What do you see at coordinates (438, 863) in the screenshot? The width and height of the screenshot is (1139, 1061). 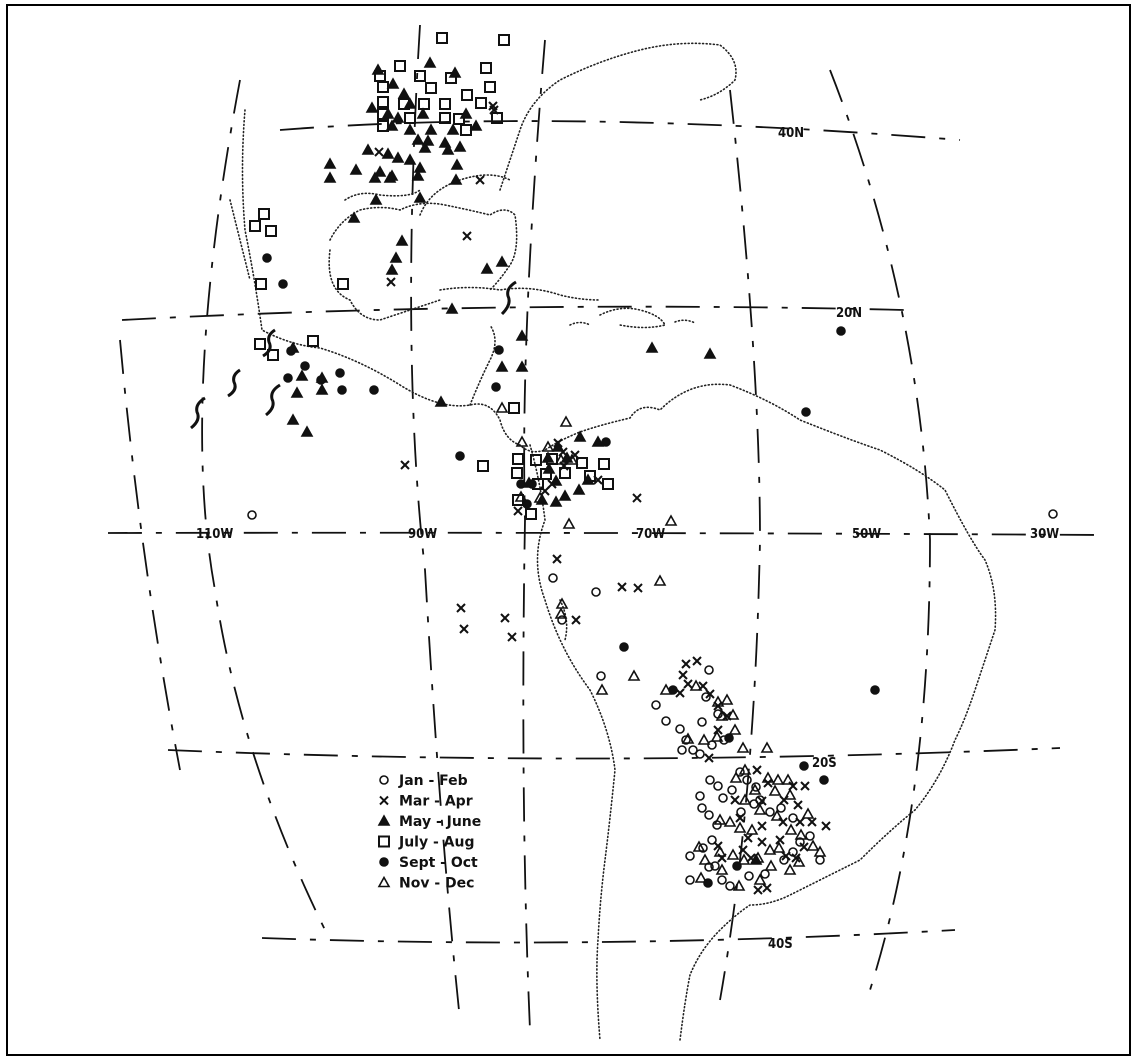 I see `legend-label: Sept - Oct` at bounding box center [438, 863].